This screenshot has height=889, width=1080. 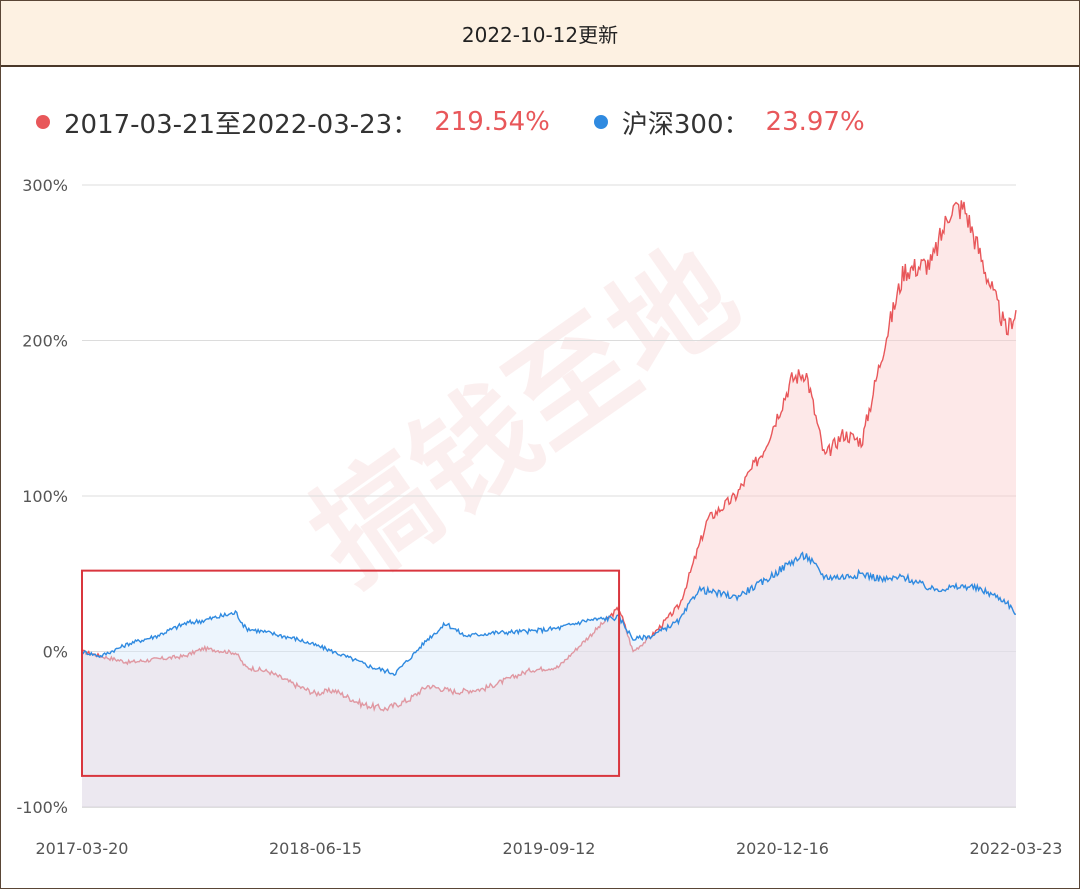 What do you see at coordinates (492, 122) in the screenshot?
I see `legend-value-fund: 219.54%` at bounding box center [492, 122].